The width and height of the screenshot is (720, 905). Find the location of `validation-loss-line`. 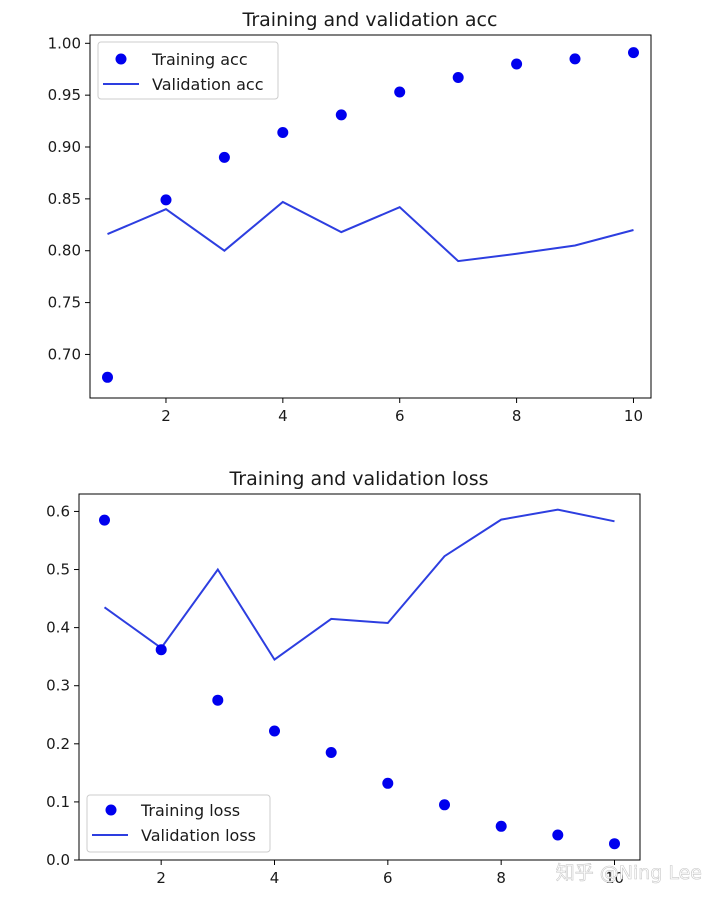

validation-loss-line is located at coordinates (359, 585).